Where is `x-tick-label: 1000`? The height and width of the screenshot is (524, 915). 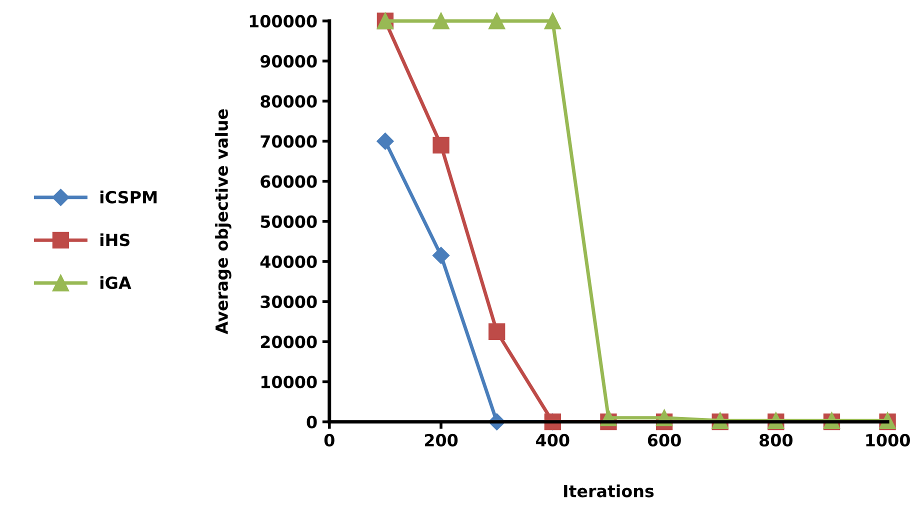 x-tick-label: 1000 is located at coordinates (888, 440).